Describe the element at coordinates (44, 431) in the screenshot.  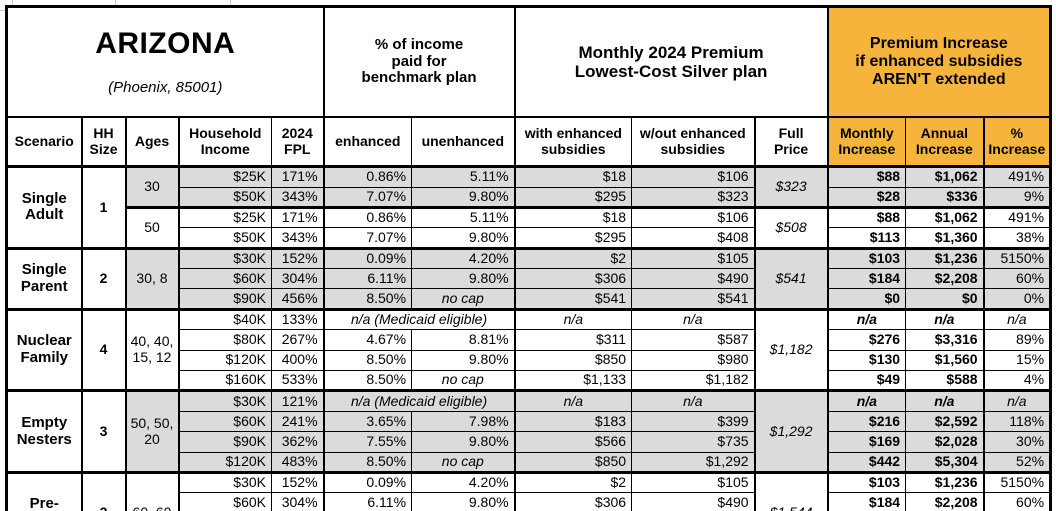
I see `scenario-cell: Empty Nesters` at that location.